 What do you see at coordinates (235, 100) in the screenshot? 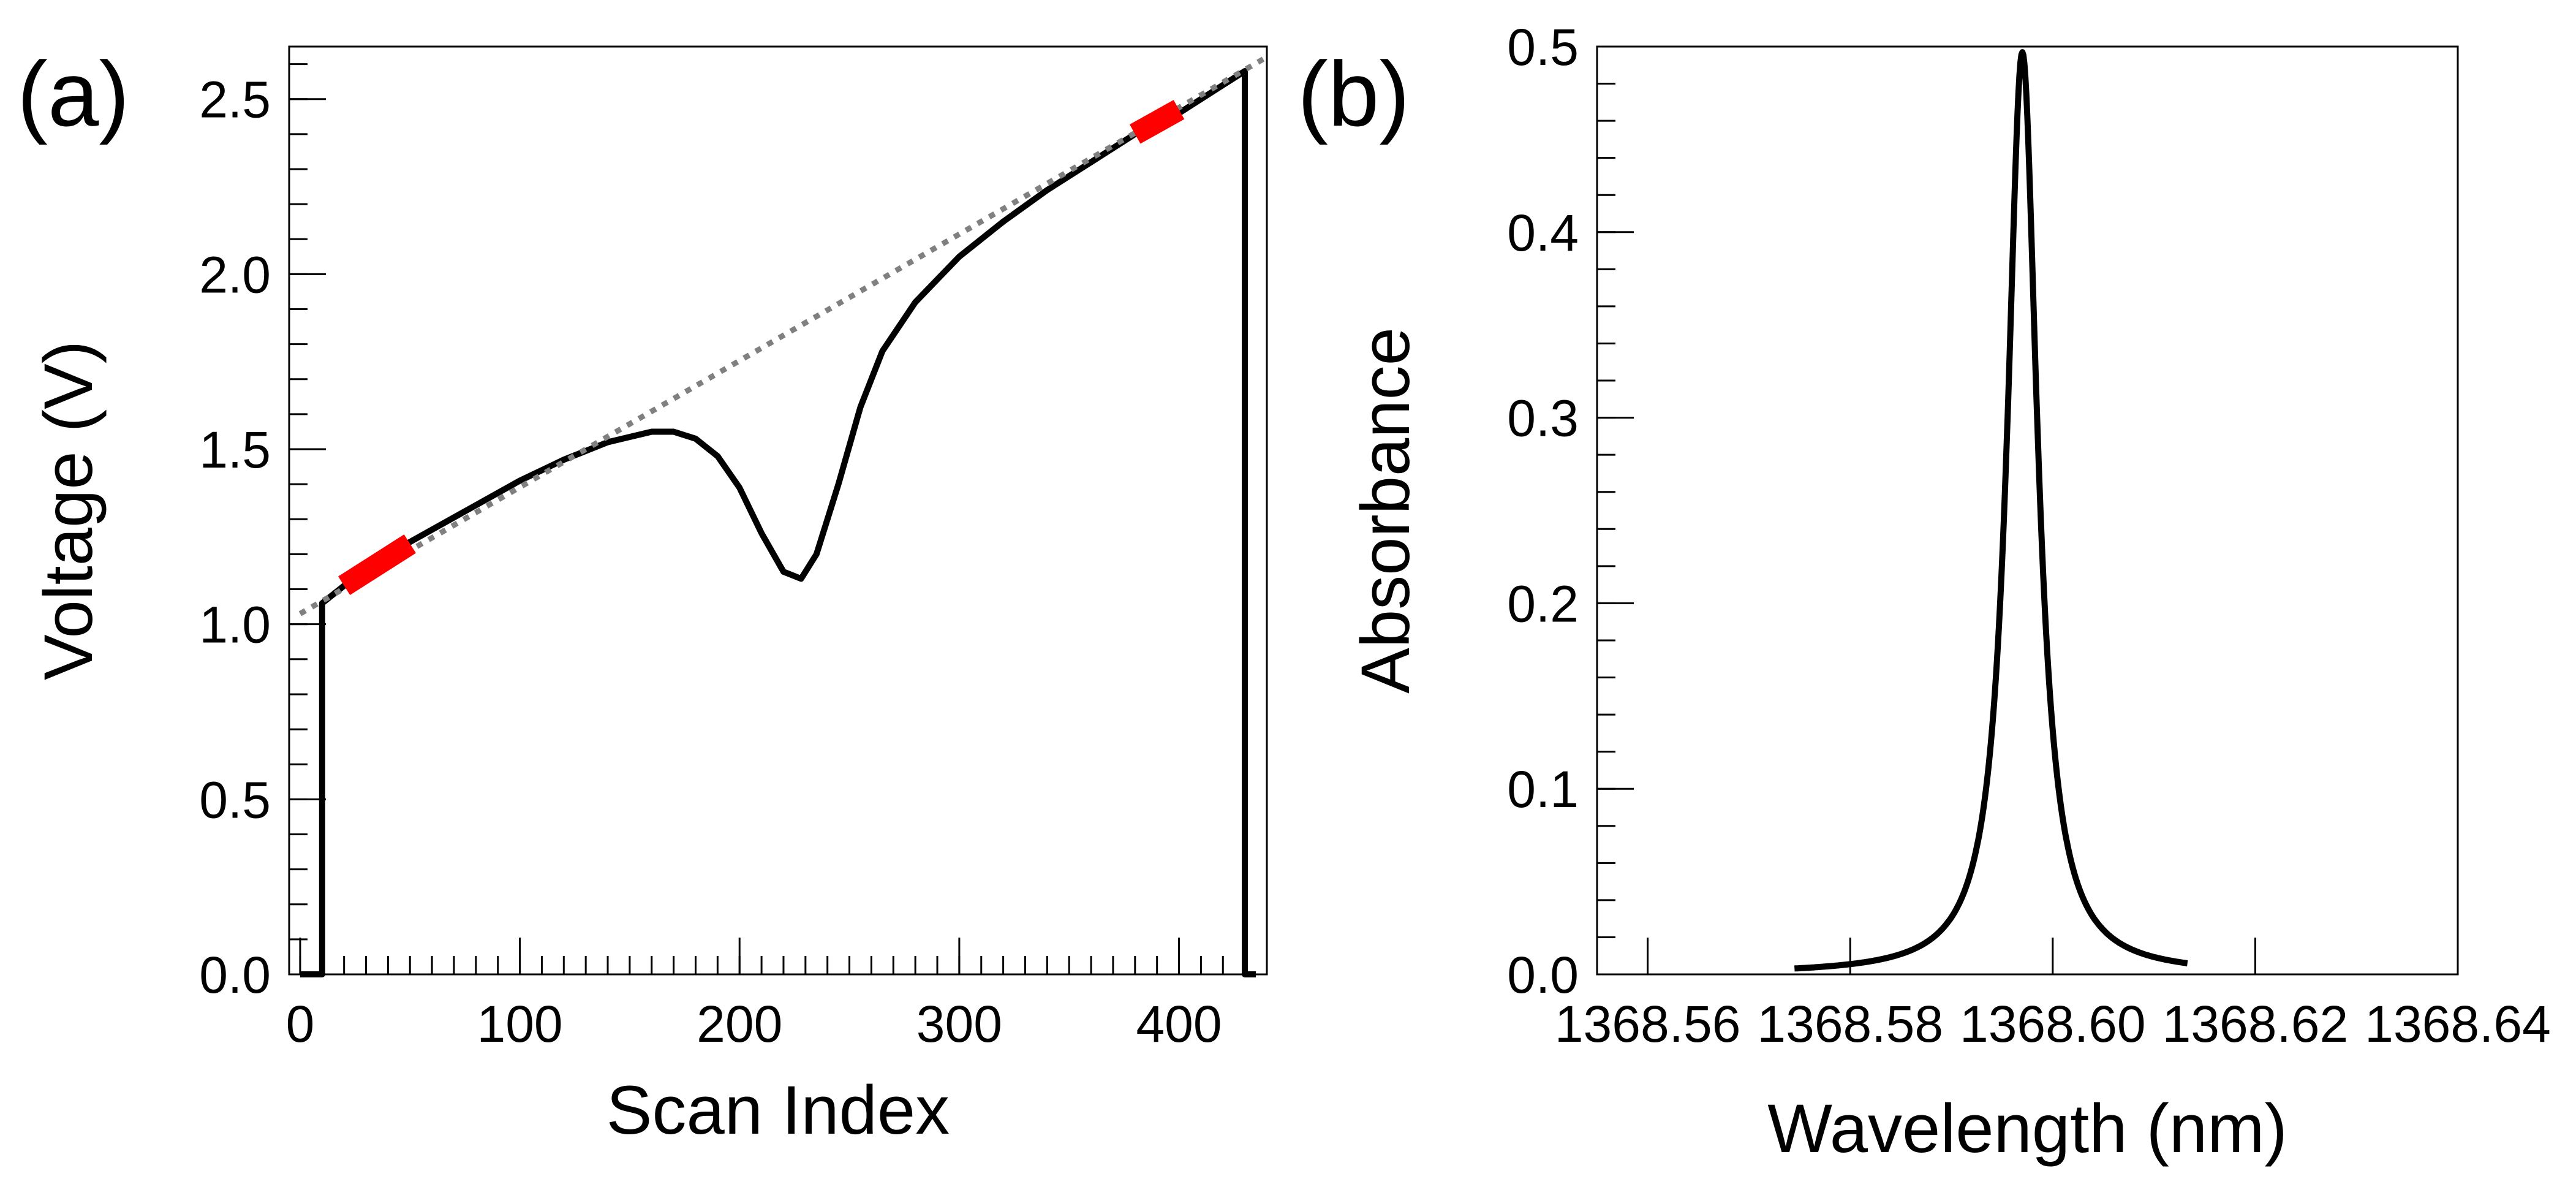
I see `y-tick-label: 2.5` at bounding box center [235, 100].